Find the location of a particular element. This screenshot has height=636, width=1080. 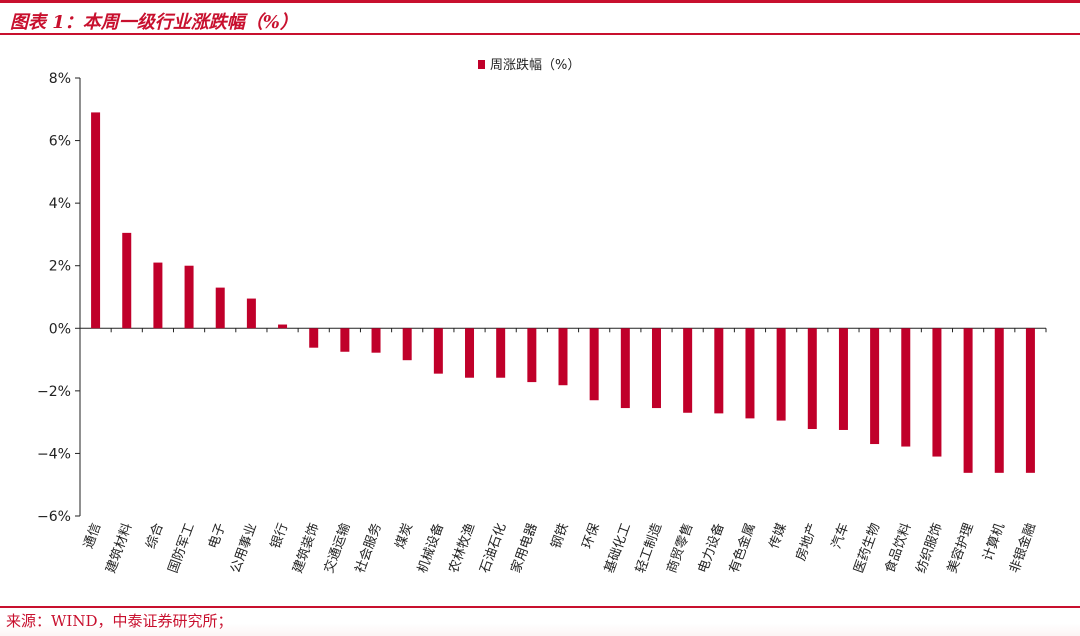

category-label: 煤炭 is located at coordinates (404, 536).